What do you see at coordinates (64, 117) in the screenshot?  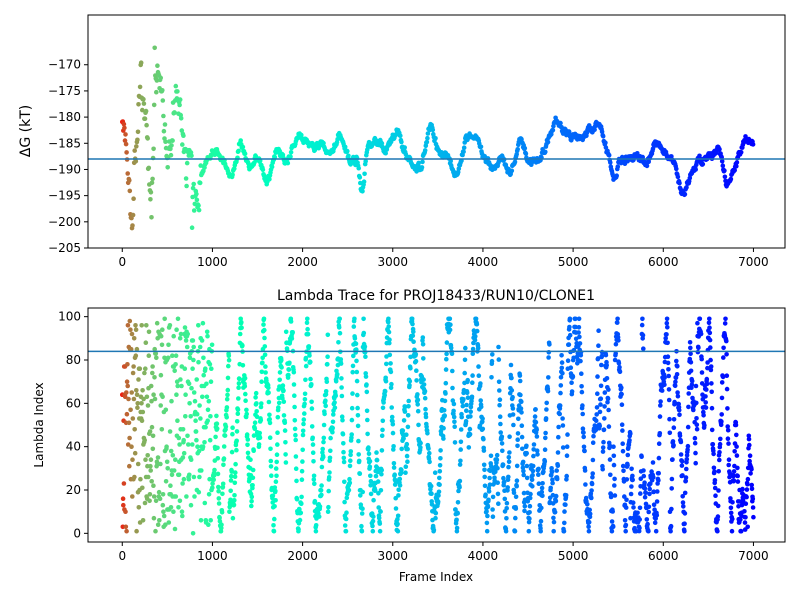 I see `delta-g-y-tick-label: −180` at bounding box center [64, 117].